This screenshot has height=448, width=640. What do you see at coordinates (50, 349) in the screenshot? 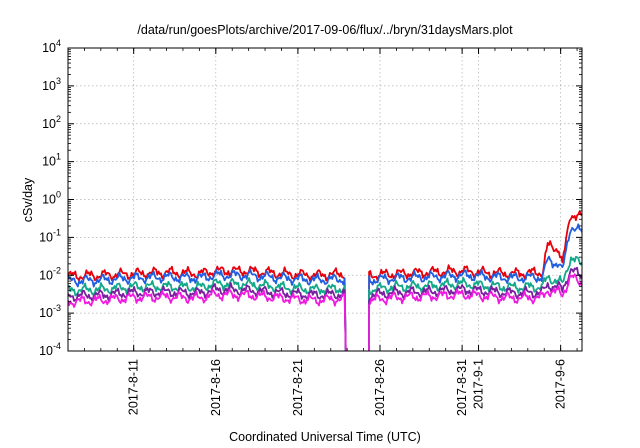
I see `y-tick-label: 10⁻⁴` at bounding box center [50, 349].